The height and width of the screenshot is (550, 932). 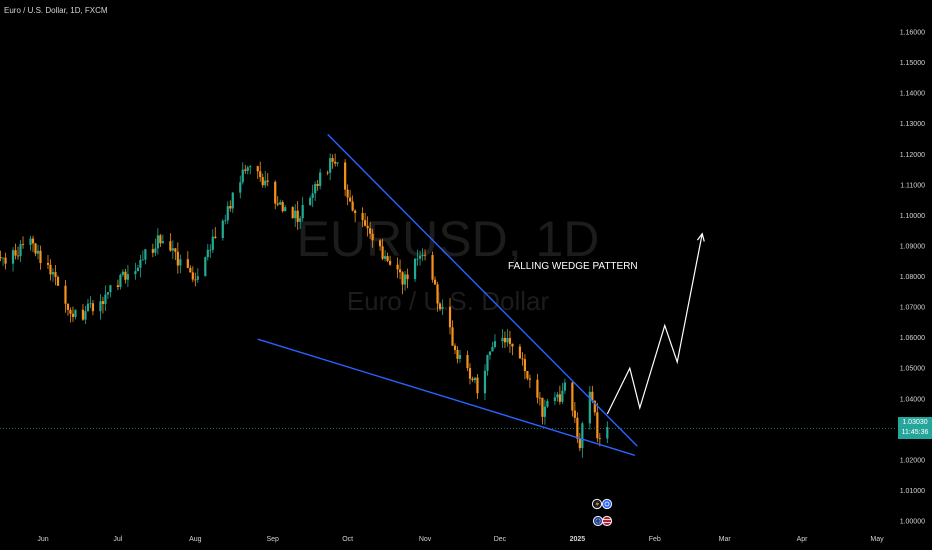 What do you see at coordinates (460, 539) in the screenshot?
I see `time-axis: Jun Jul Aug Sep Oct Nov Dec 2025 Feb Mar Apr May` at bounding box center [460, 539].